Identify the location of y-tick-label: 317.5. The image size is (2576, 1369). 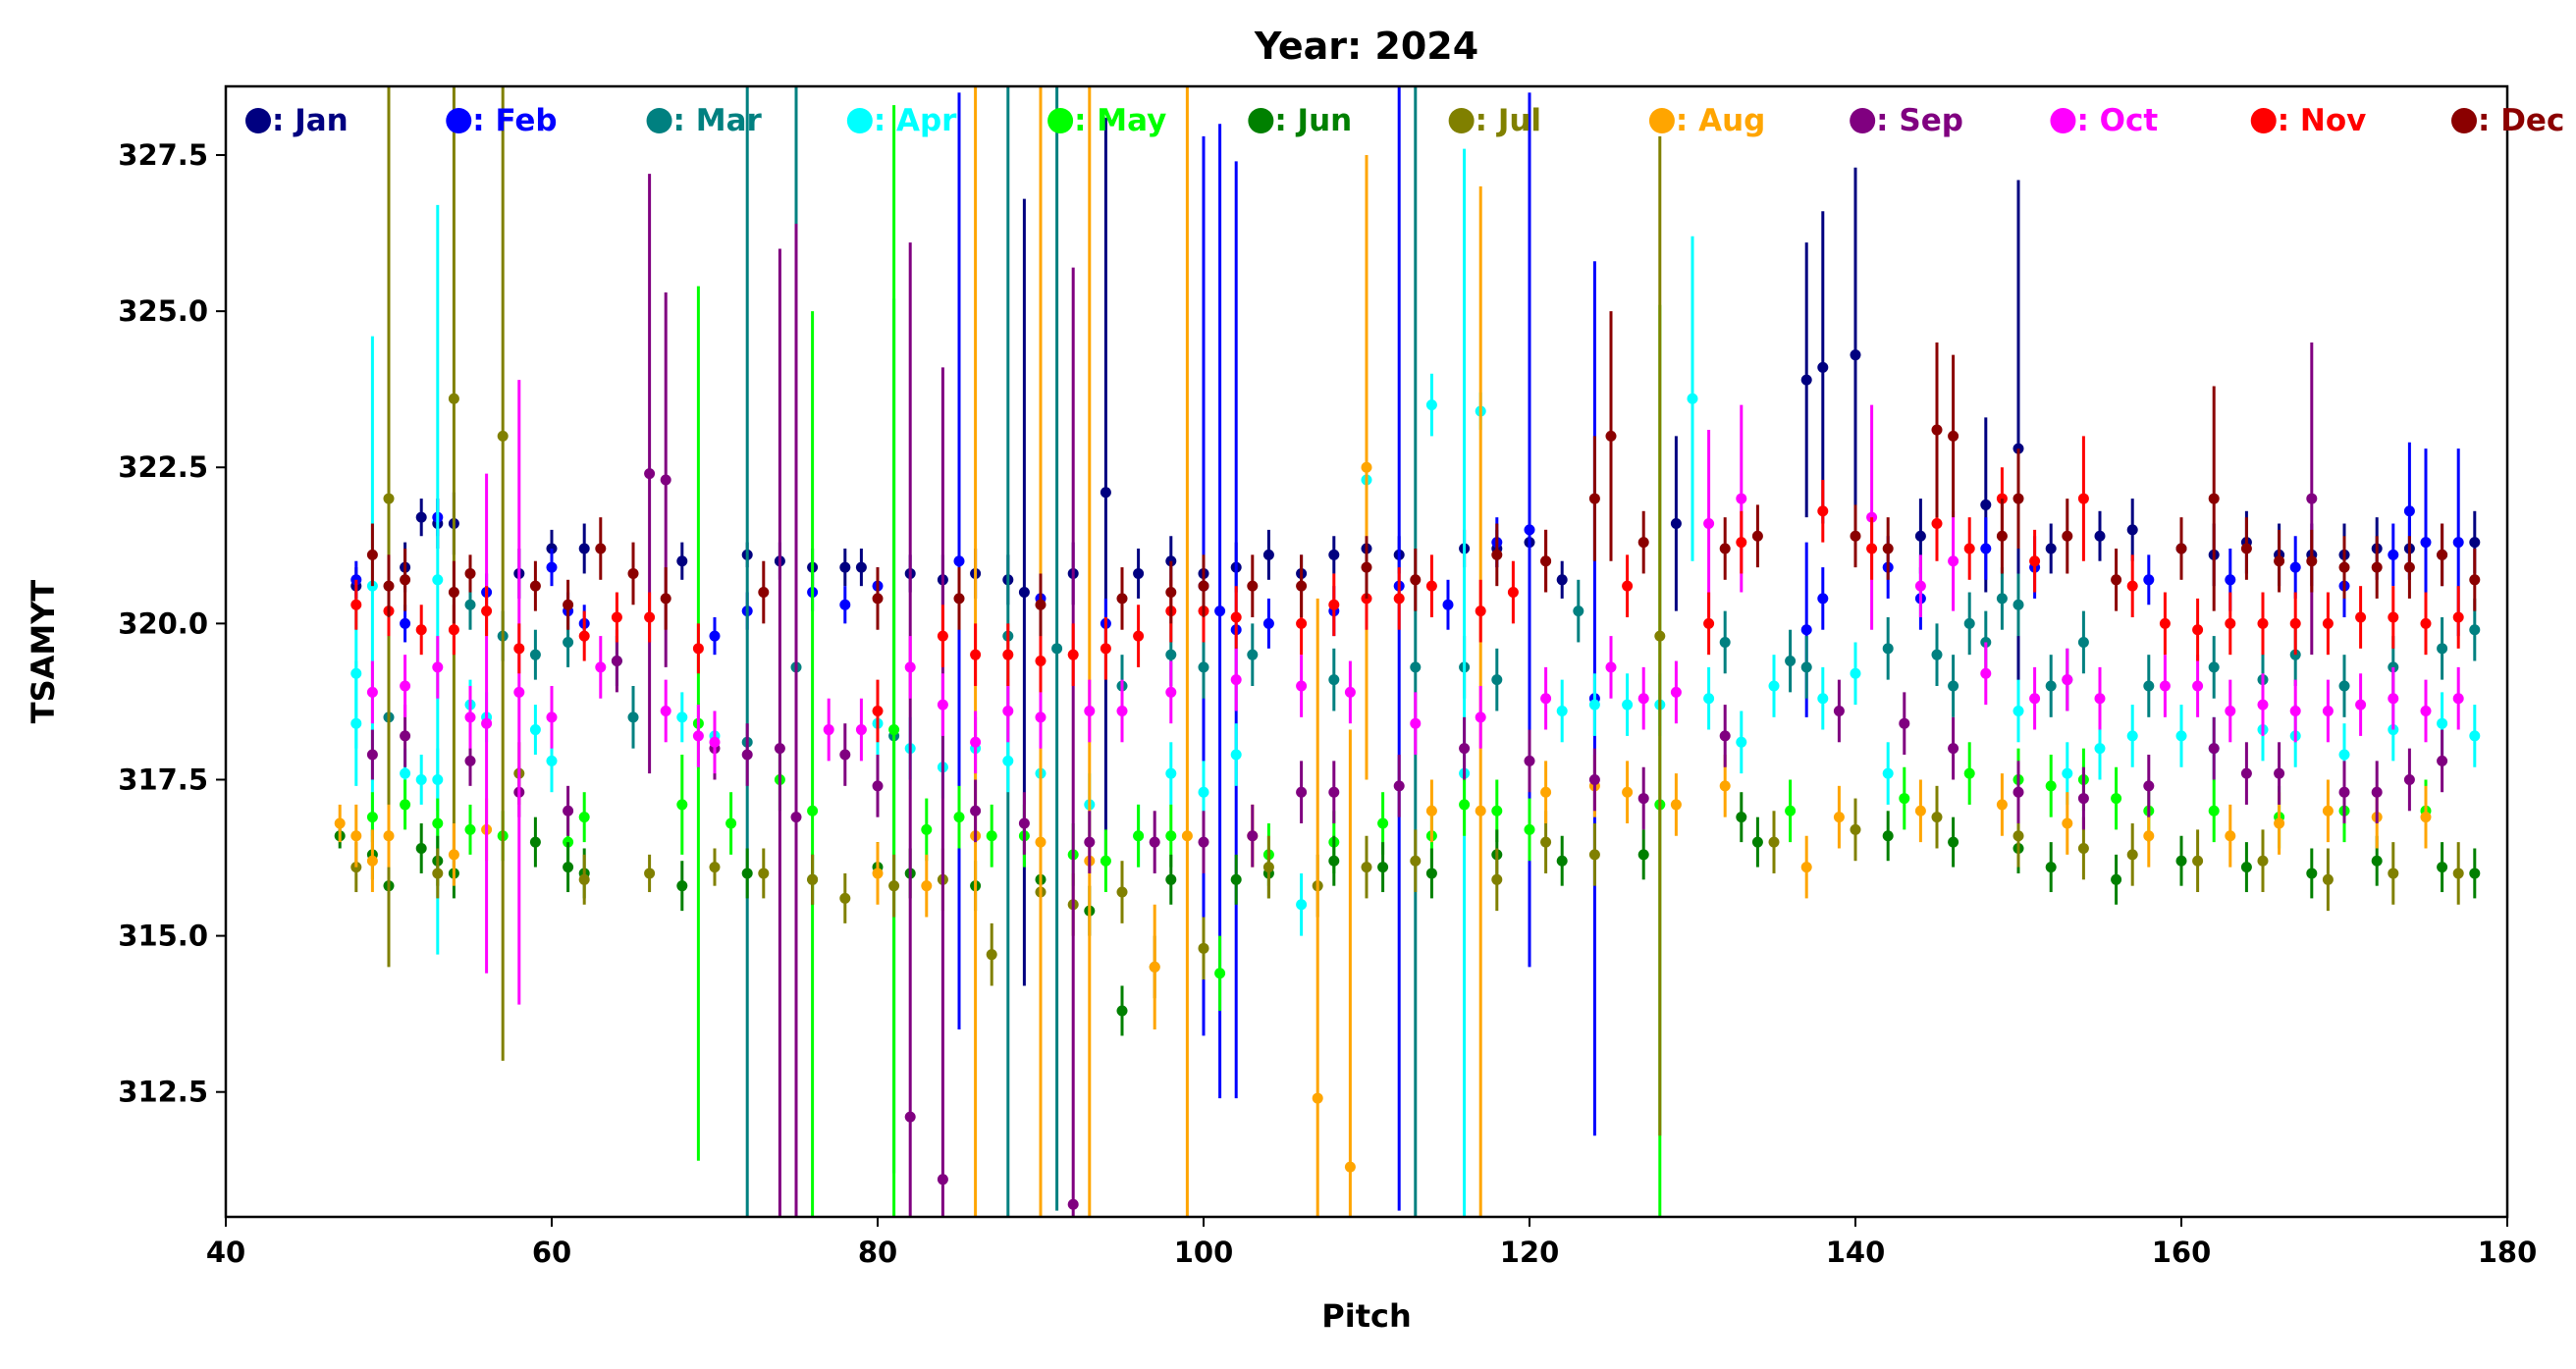
(163, 779).